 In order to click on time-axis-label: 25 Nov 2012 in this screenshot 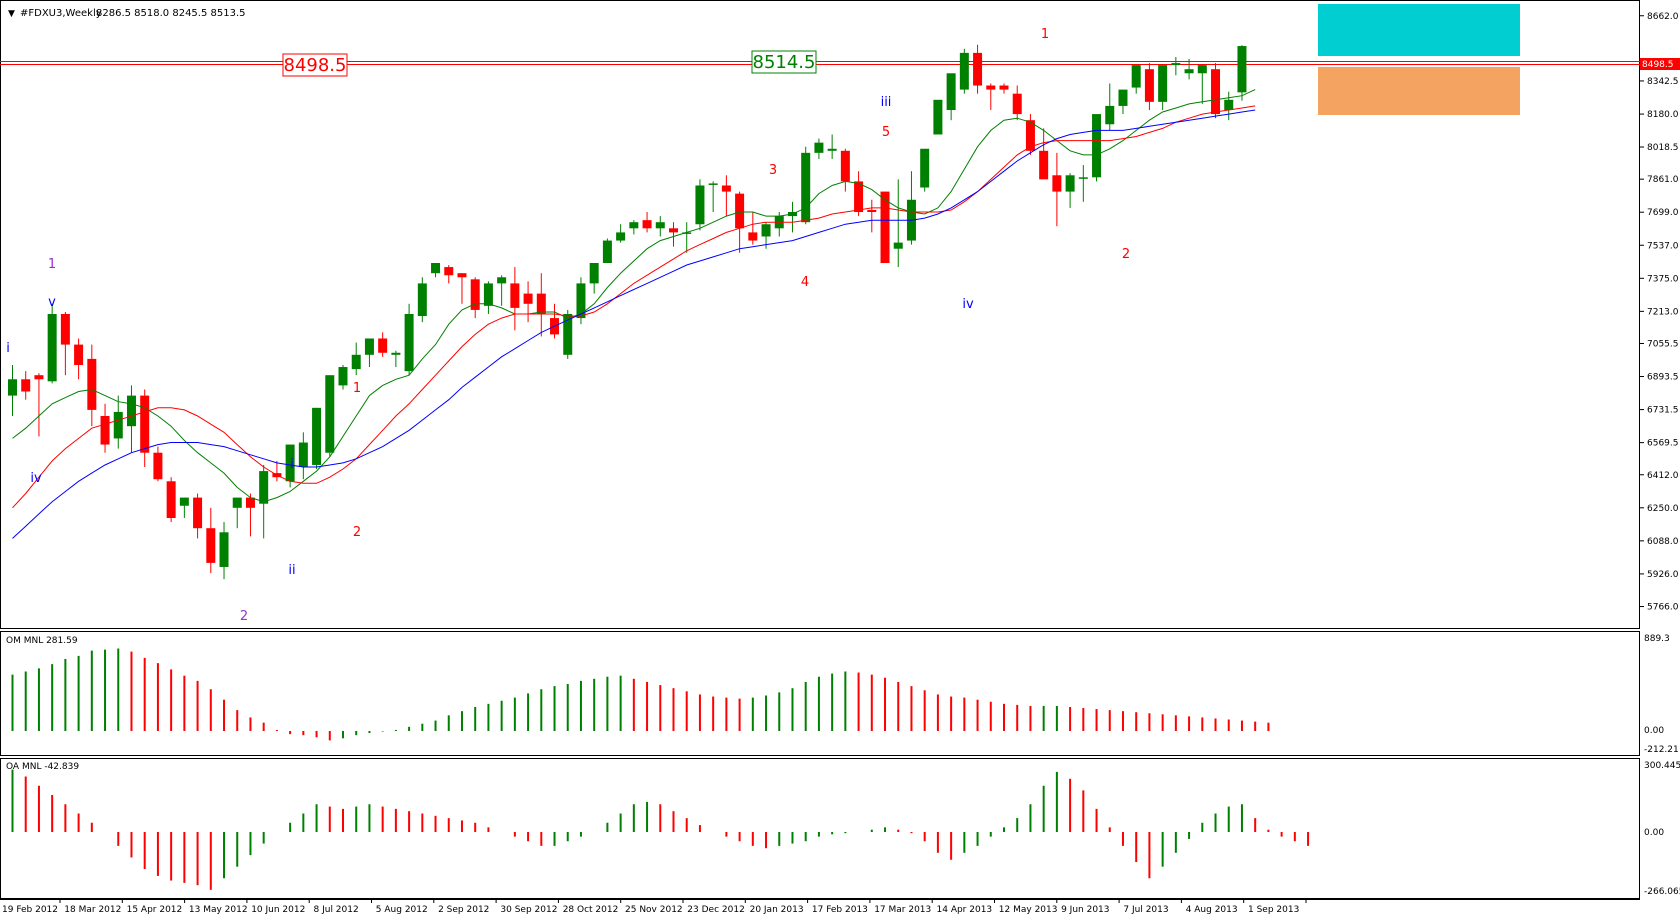, I will do `click(654, 910)`.